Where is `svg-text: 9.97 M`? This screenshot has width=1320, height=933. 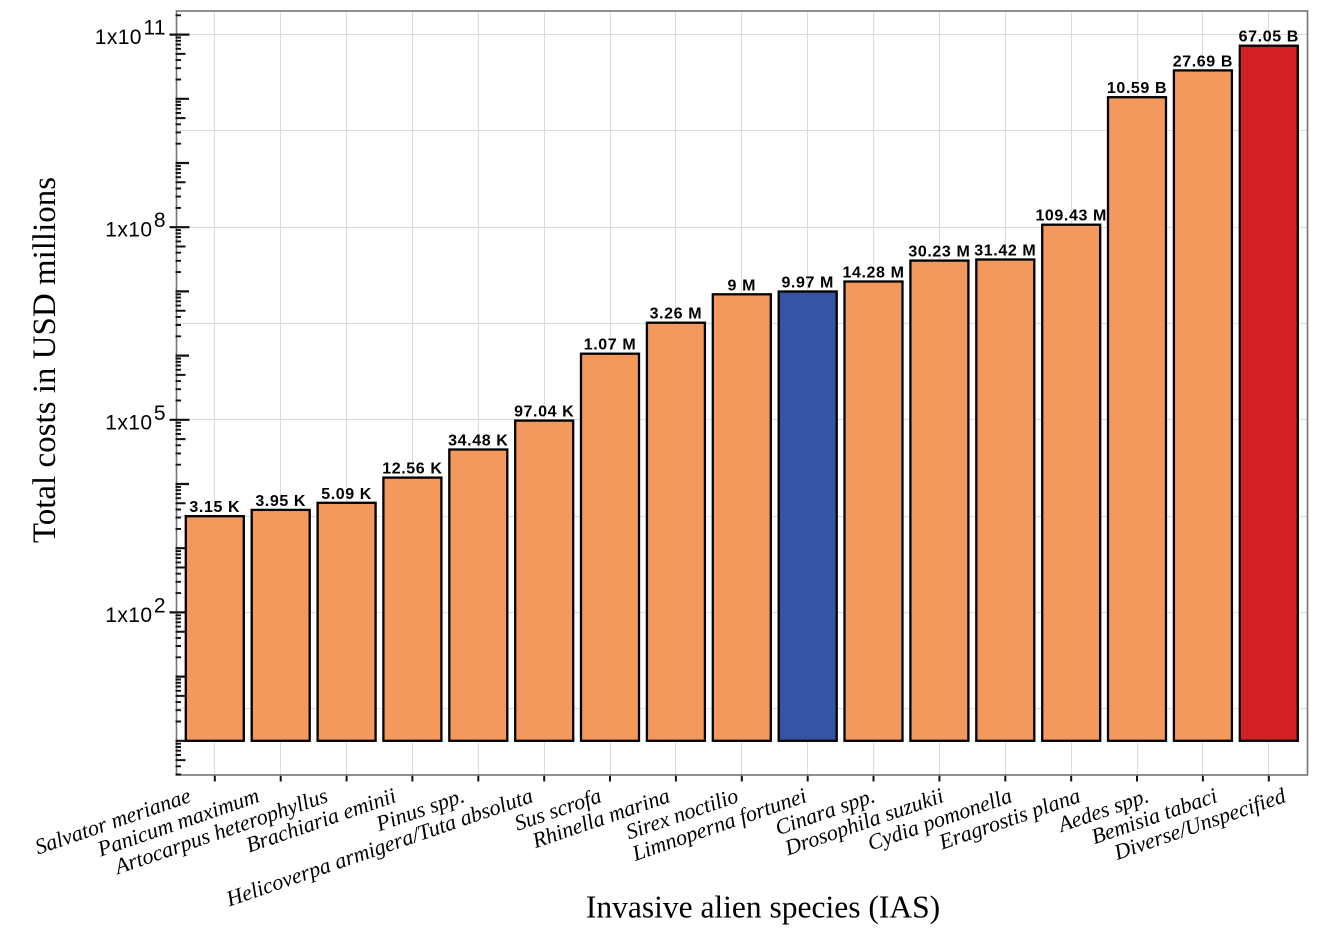 svg-text: 9.97 M is located at coordinates (807, 283).